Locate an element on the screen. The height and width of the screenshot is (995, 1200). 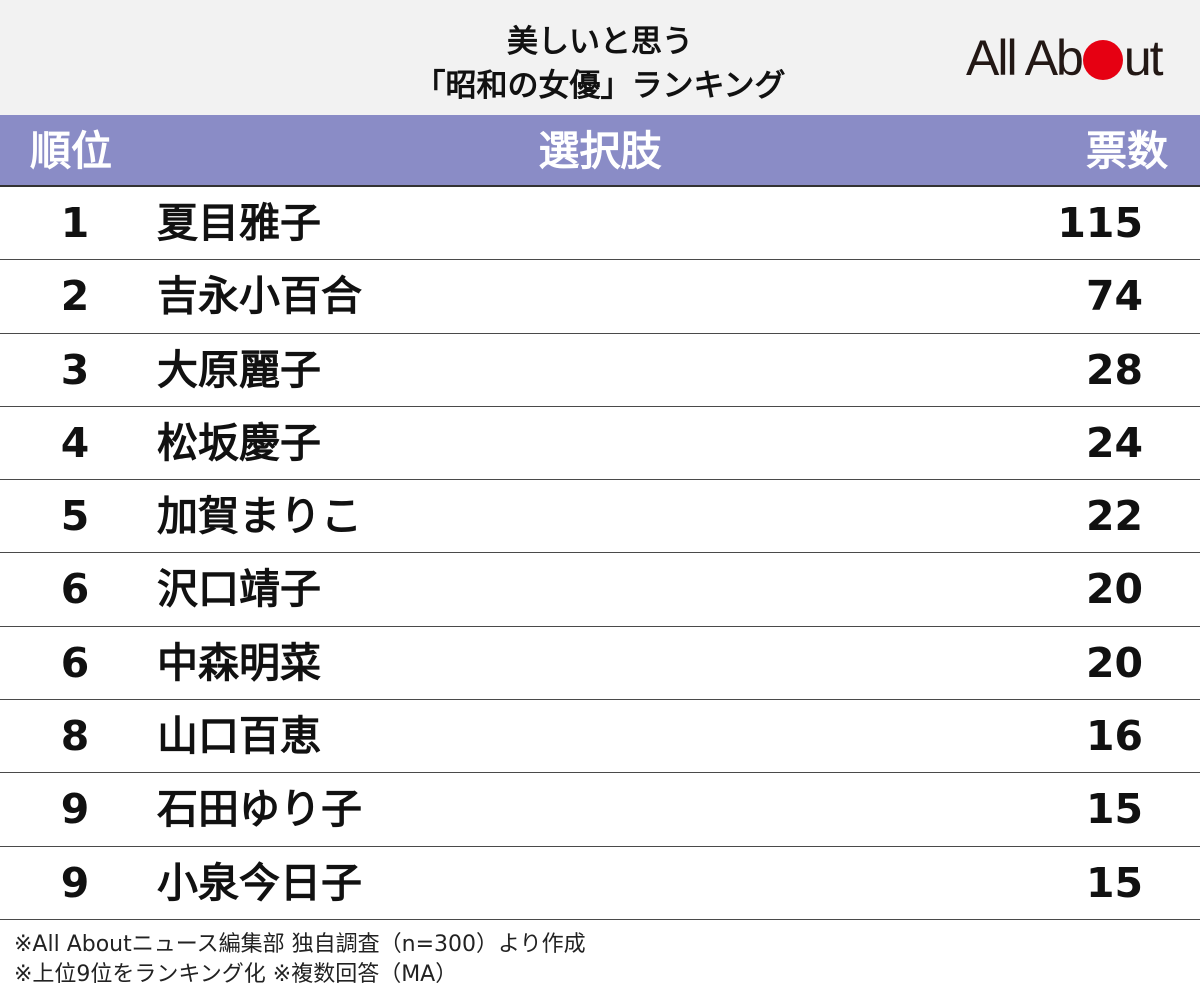
table-header: 順位 選択肢 票数 is located at coordinates (600, 151).